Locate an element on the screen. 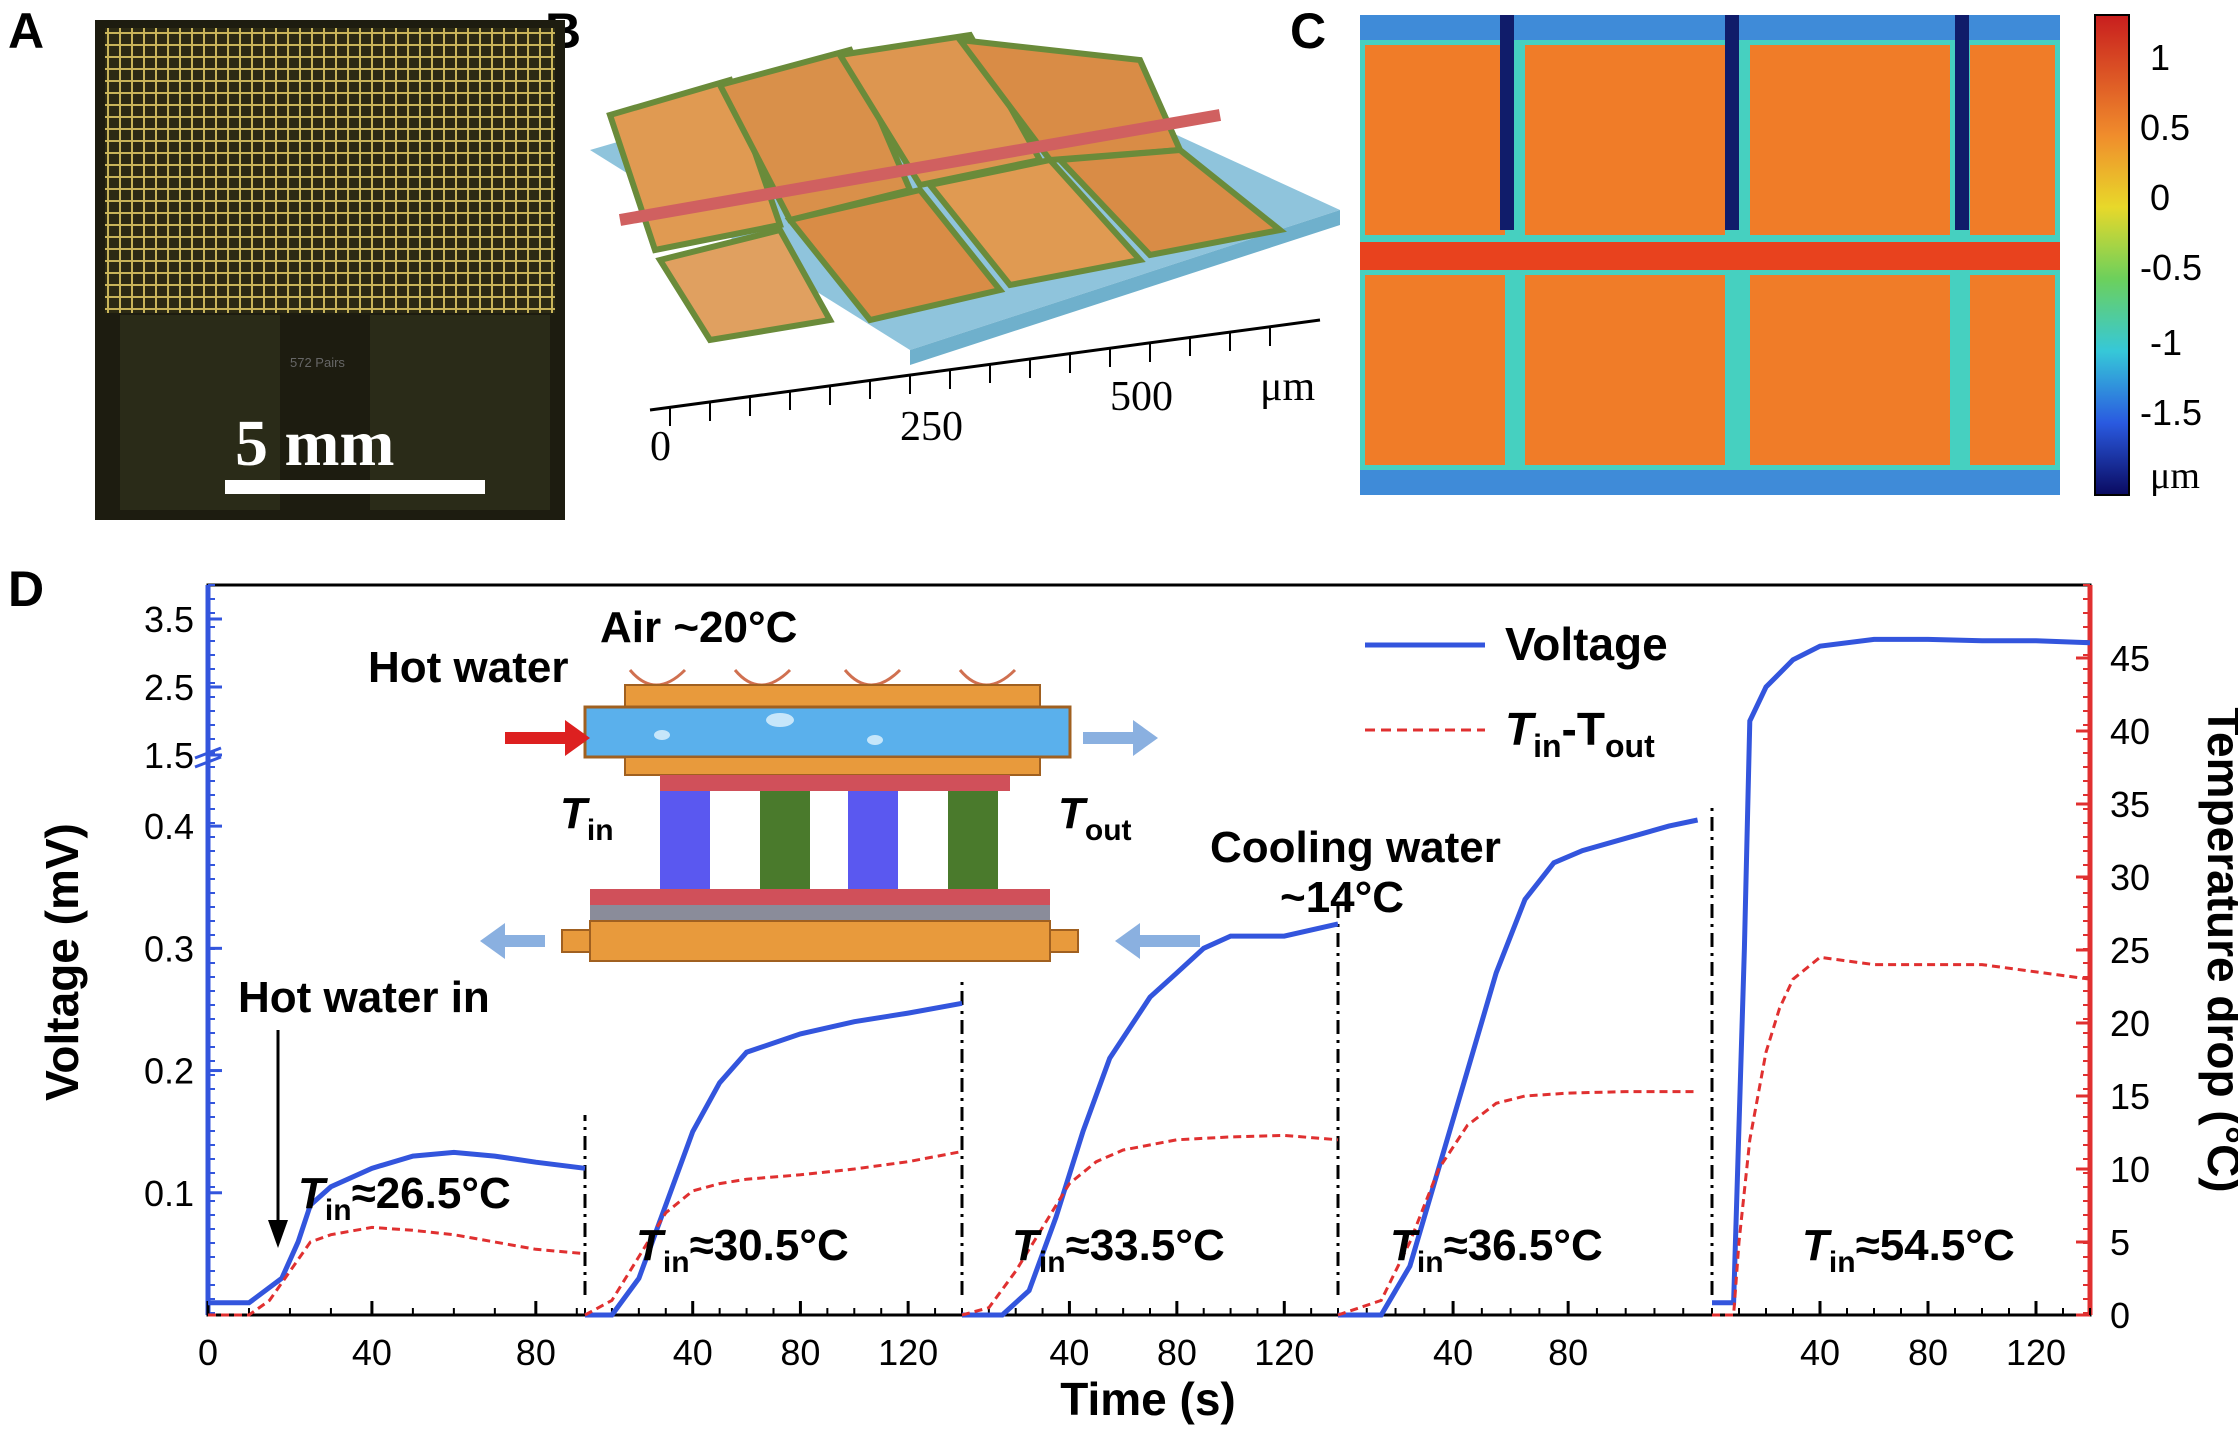 The image size is (2238, 1434). height-map-graphic: 1 0.5 0 -0.5 -1 -1.5 μm is located at coordinates (1781, 255).